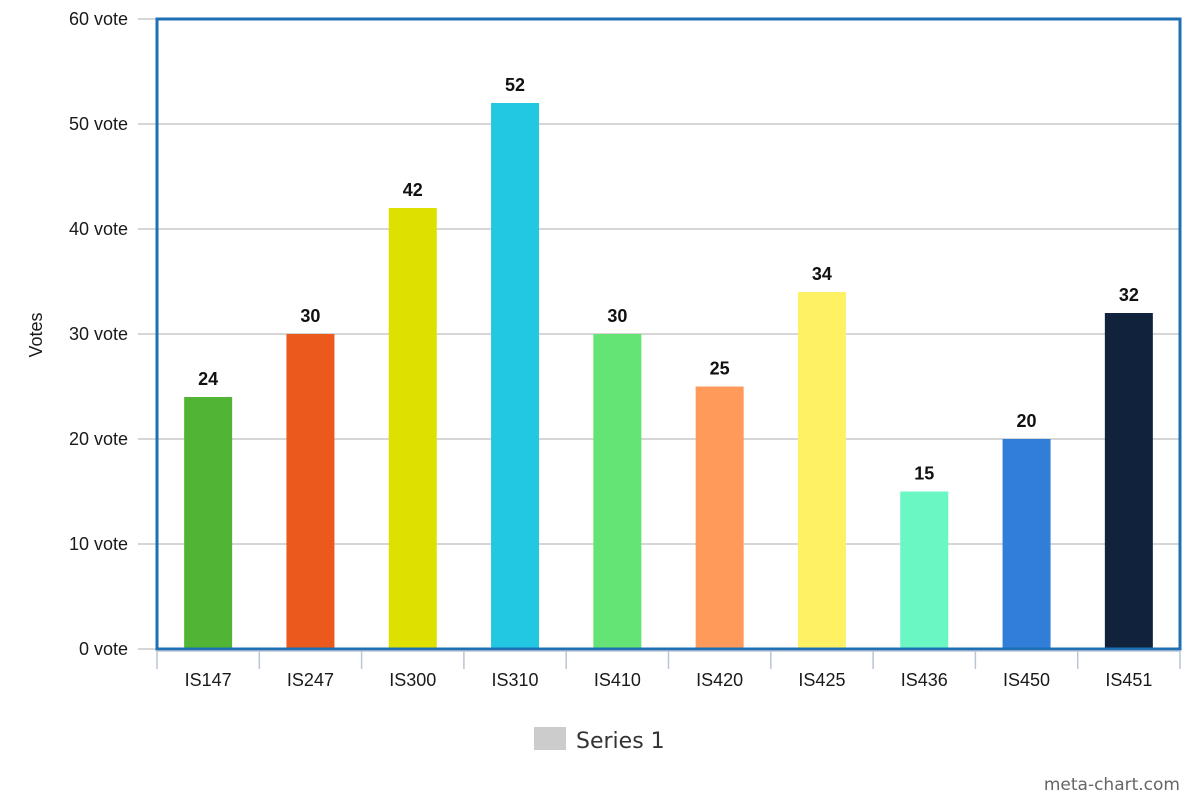  What do you see at coordinates (98, 19) in the screenshot?
I see `y-tick-label: 60 vote` at bounding box center [98, 19].